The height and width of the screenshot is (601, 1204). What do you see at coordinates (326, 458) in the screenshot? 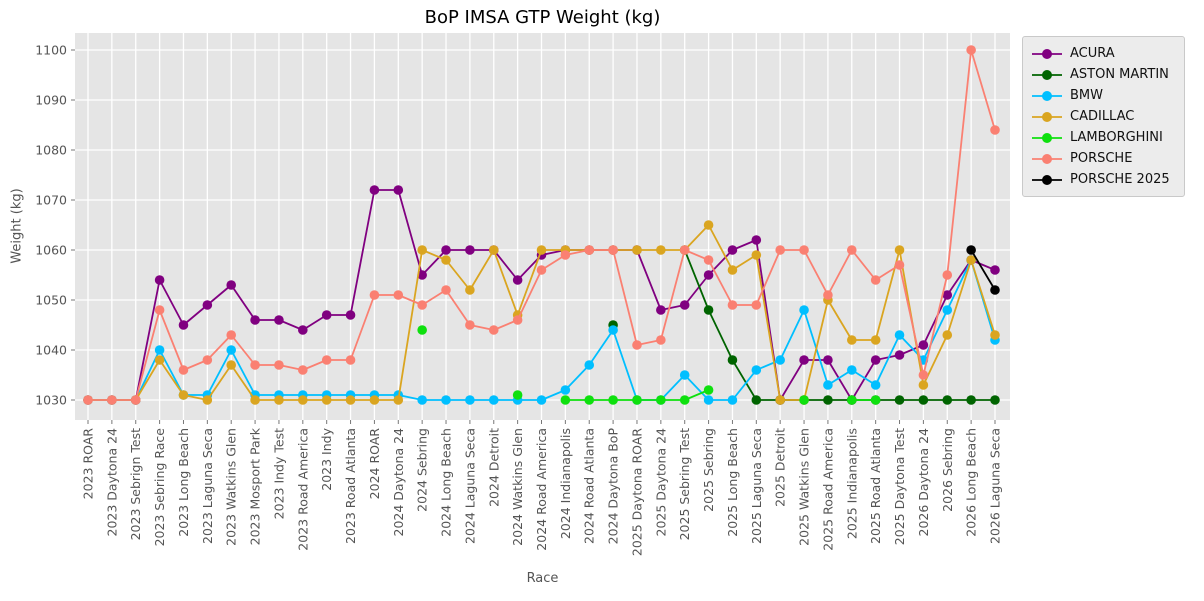
I see `svg-text: 2023 Indy` at bounding box center [326, 458].